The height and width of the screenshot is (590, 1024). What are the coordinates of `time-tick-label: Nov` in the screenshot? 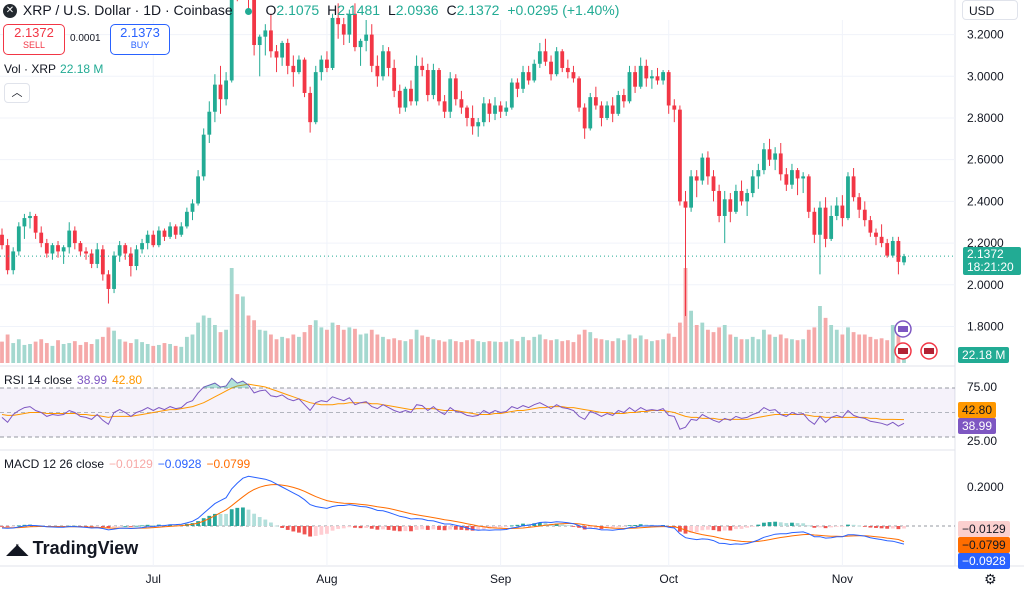 It's located at (842, 579).